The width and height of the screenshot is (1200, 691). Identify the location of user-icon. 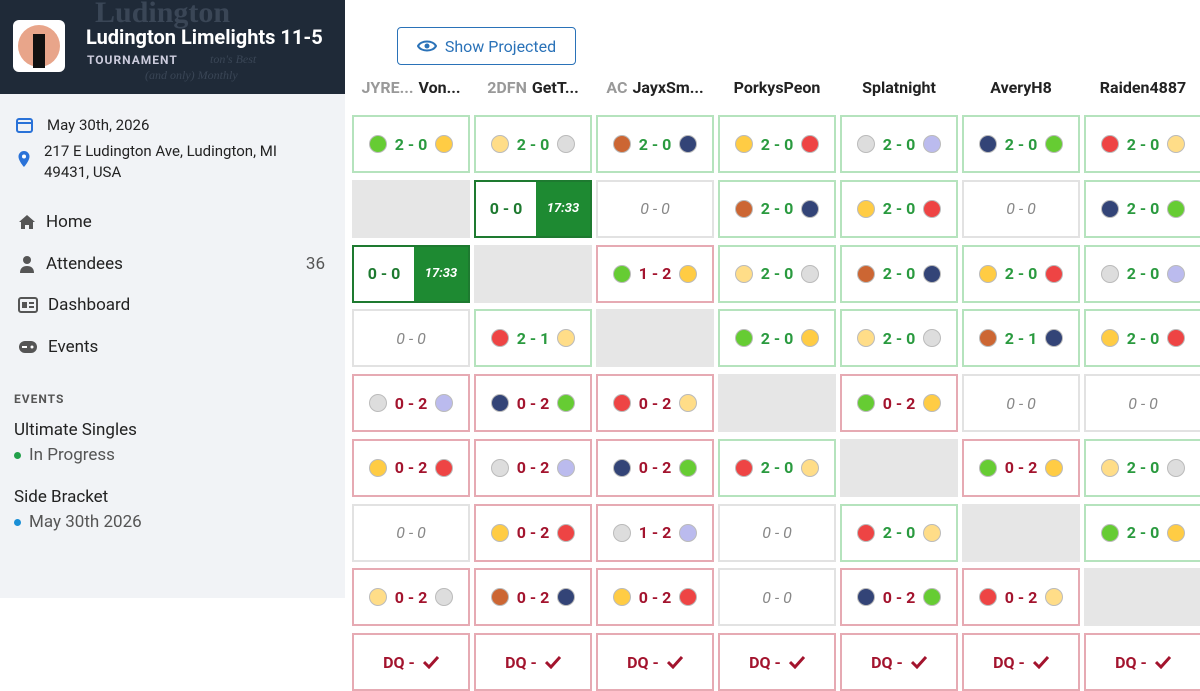
(27, 264).